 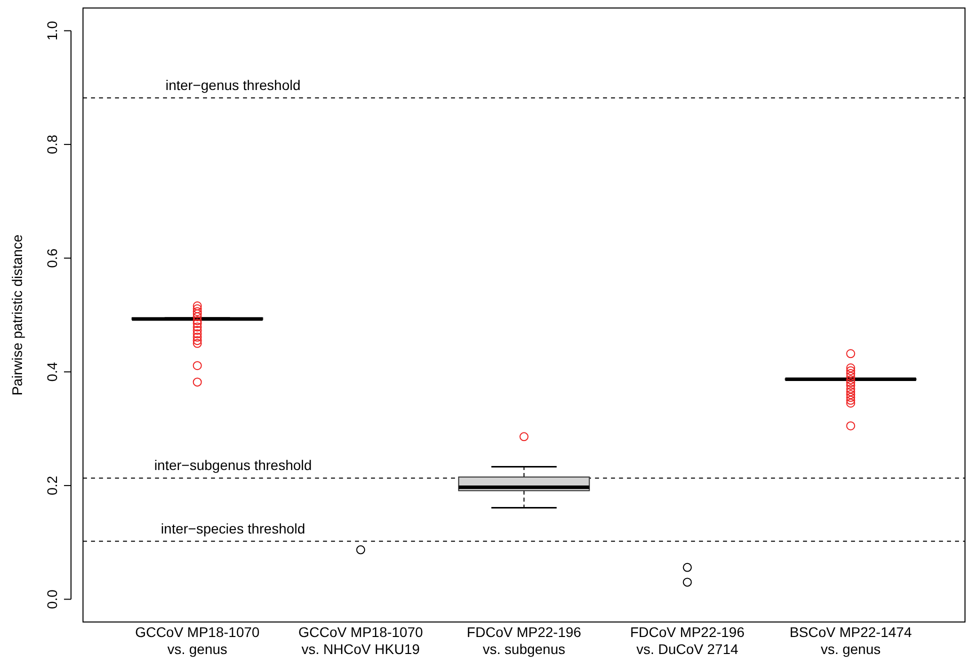 What do you see at coordinates (233, 465) in the screenshot?
I see `ref-line-label: inter−subgenus threshold` at bounding box center [233, 465].